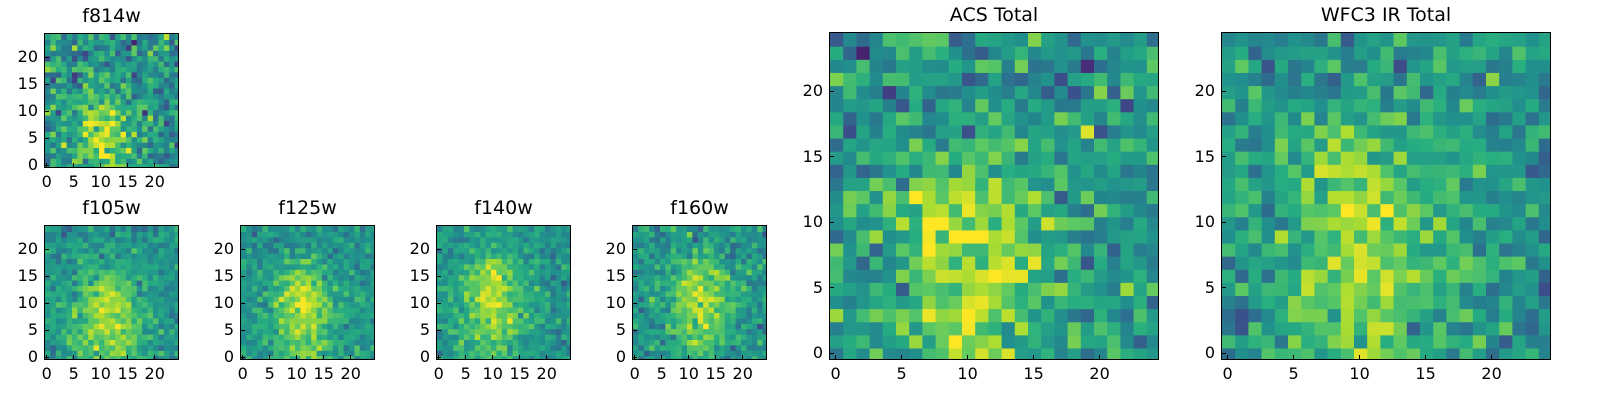 Image resolution: width=1600 pixels, height=400 pixels. I want to click on y-tick-label: 15, so click(812, 156).